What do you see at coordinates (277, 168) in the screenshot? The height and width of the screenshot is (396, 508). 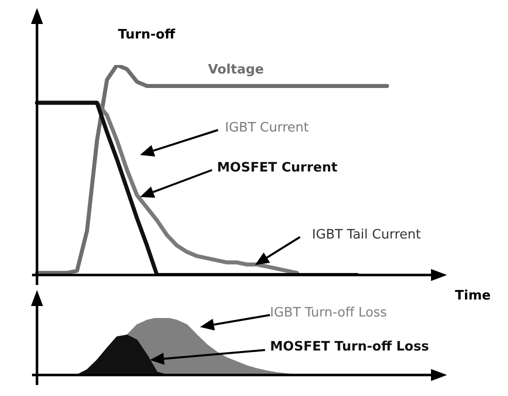 I see `text: MOSFET Current` at bounding box center [277, 168].